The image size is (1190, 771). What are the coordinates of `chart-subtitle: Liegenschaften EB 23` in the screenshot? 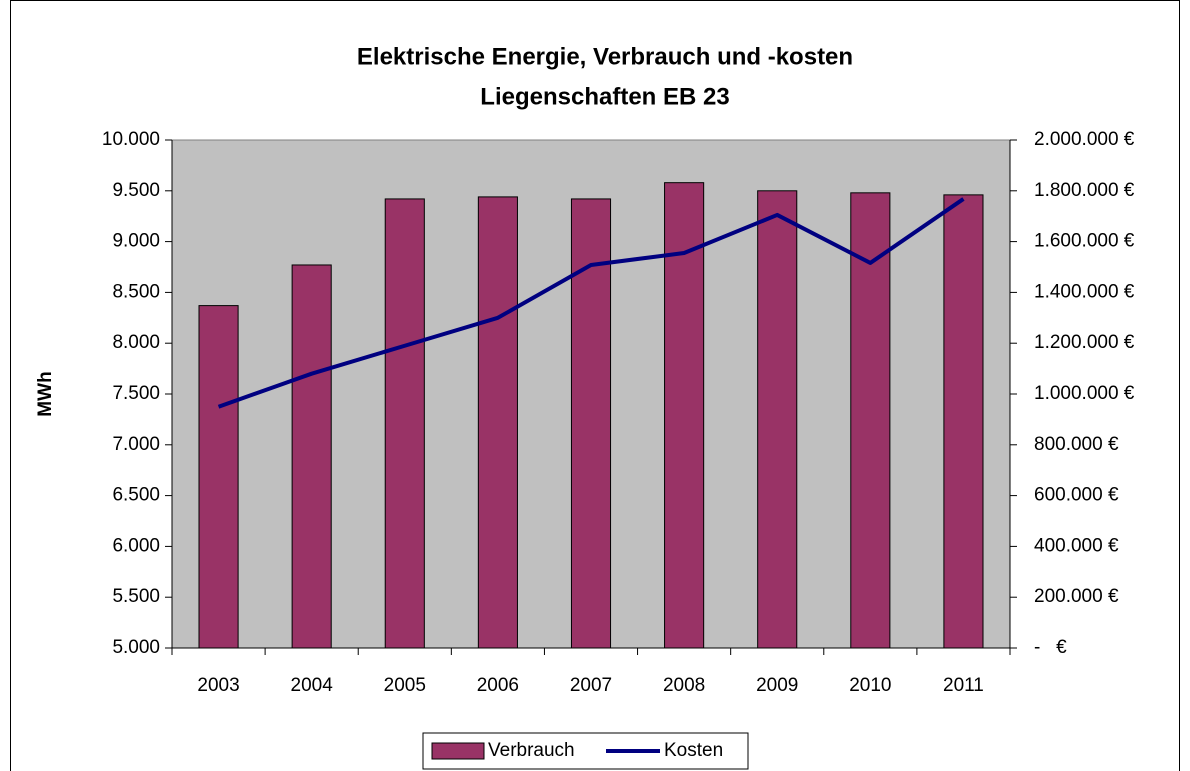 It's located at (604, 96).